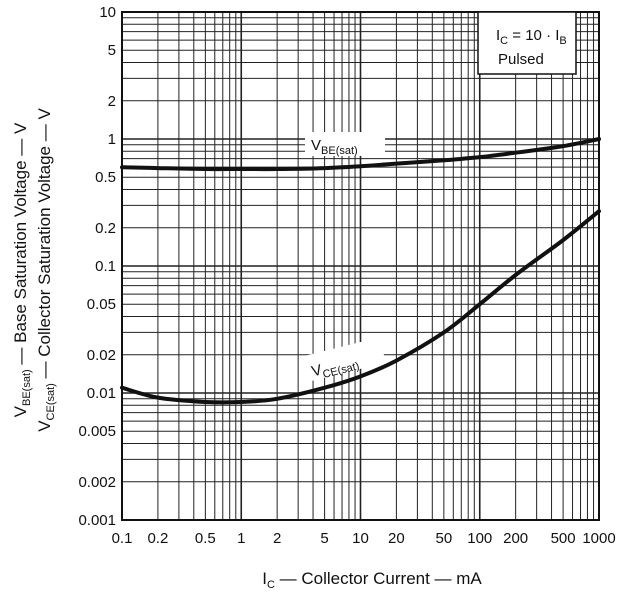 This screenshot has width=621, height=597. I want to click on y-tick-label: 0.1, so click(105, 266).